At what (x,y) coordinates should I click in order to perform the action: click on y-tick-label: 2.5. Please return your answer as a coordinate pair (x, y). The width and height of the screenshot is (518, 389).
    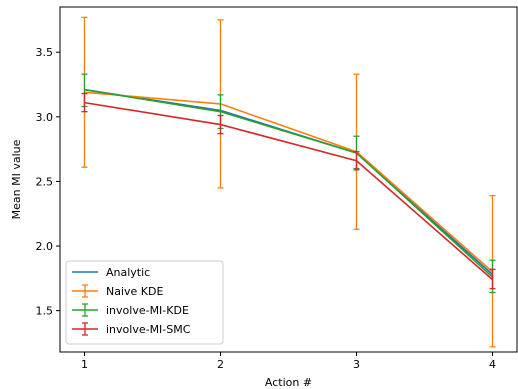
    Looking at the image, I should click on (45, 181).